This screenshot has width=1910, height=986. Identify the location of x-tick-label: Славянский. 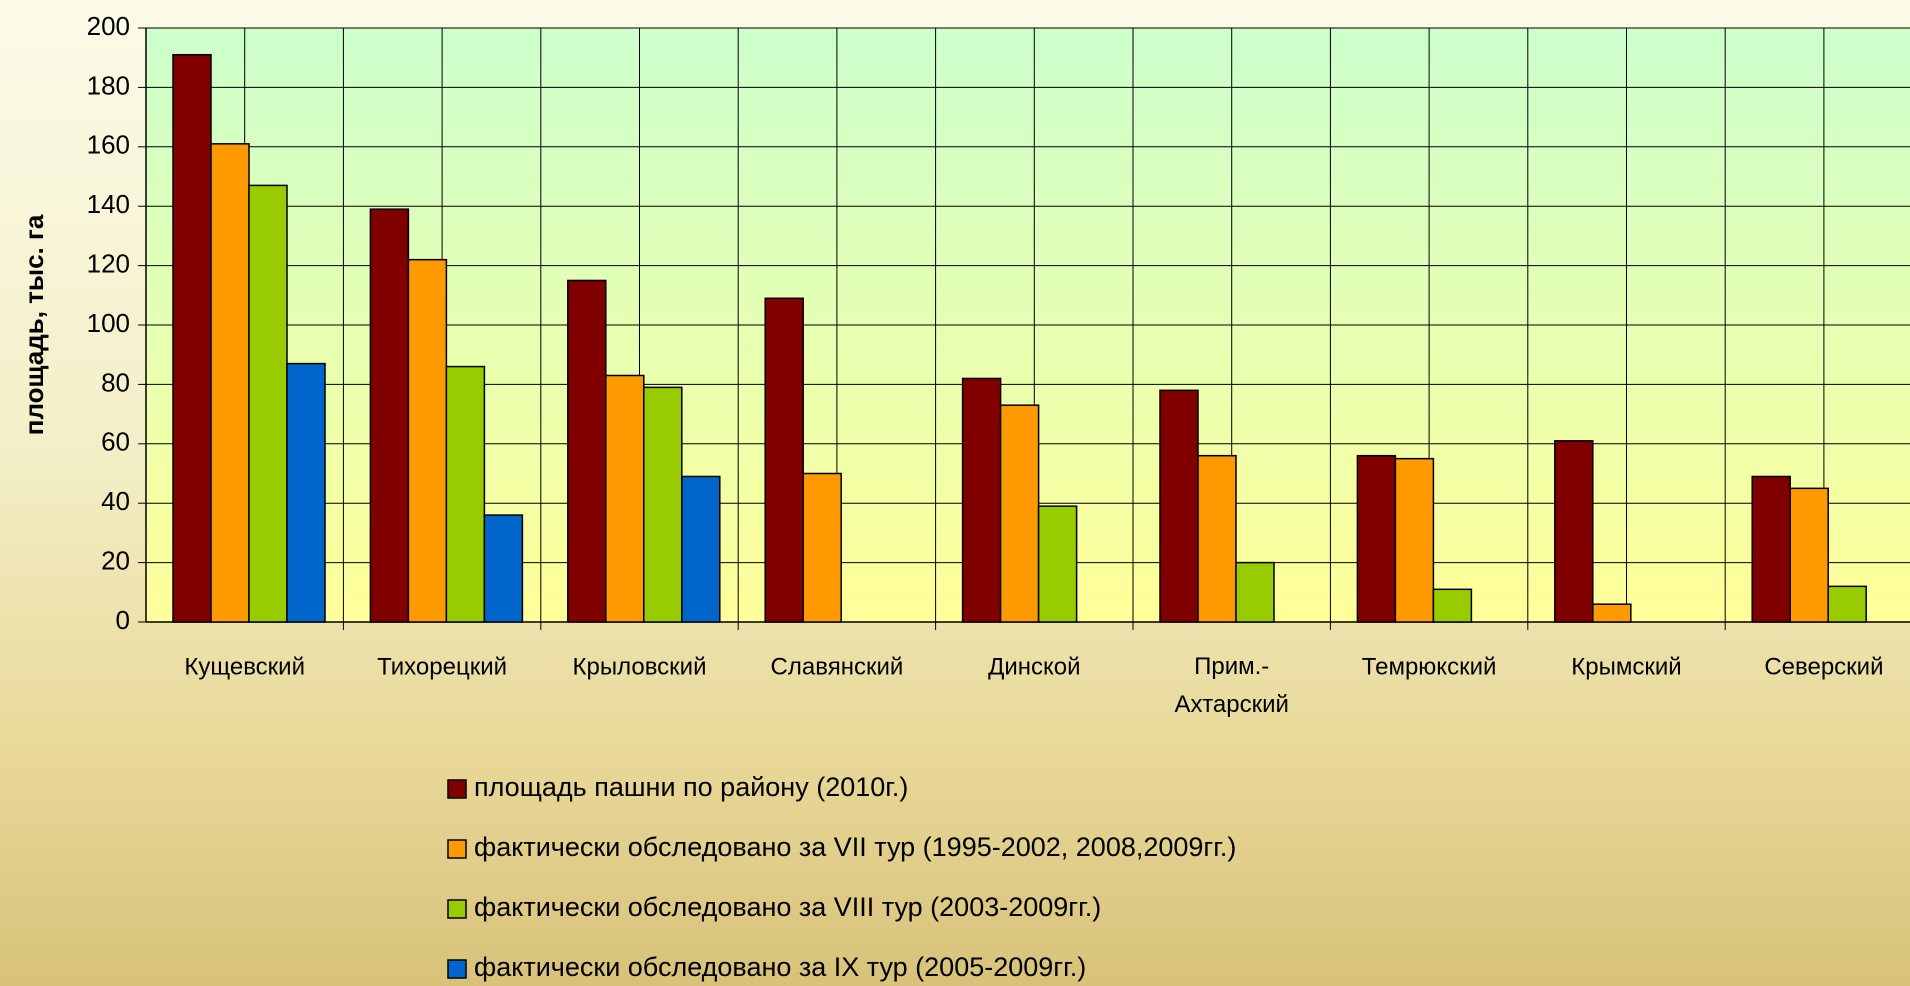
(837, 666).